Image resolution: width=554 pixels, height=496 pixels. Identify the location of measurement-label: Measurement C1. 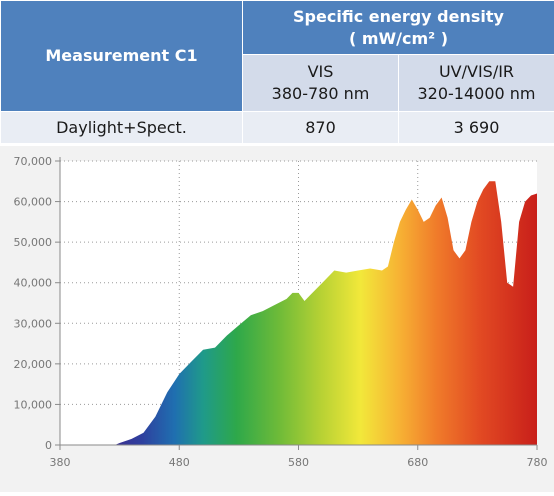
(121, 55).